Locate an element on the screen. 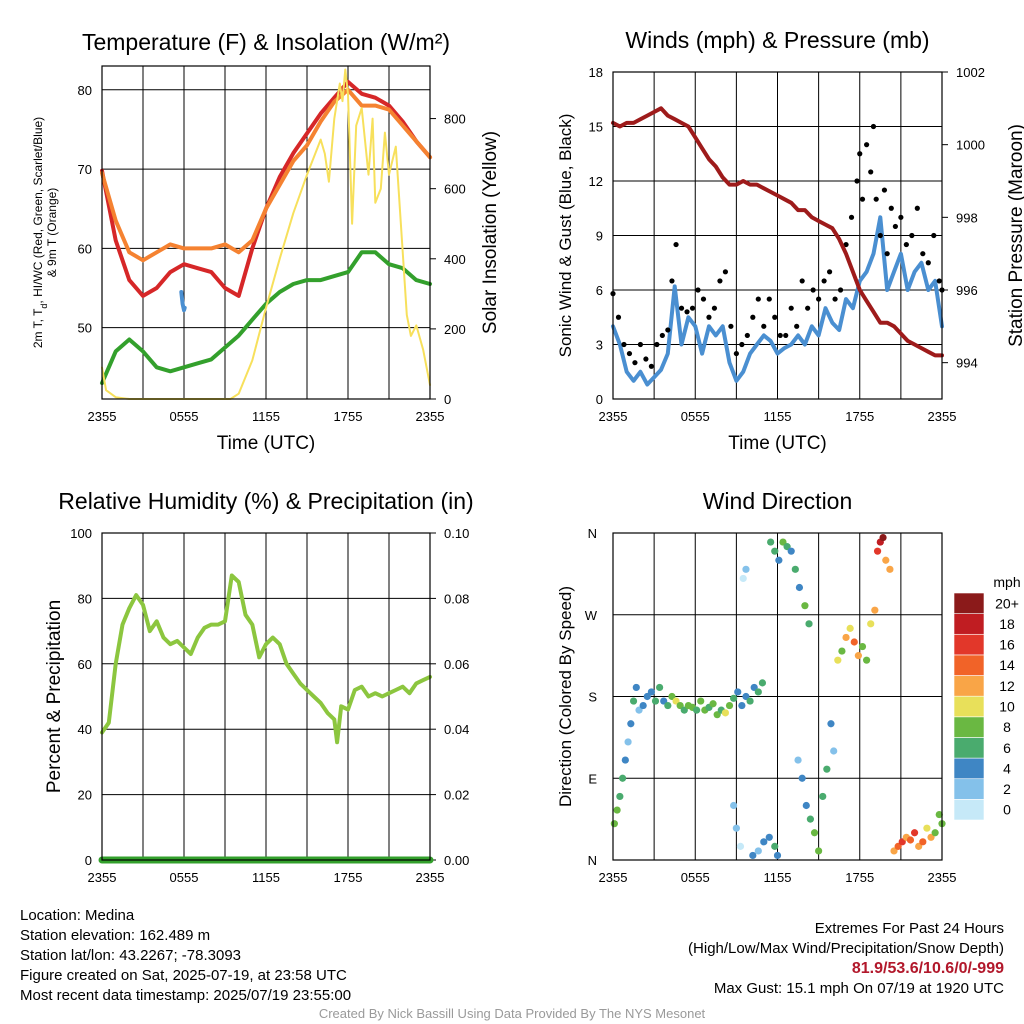 This screenshot has width=1024, height=1024. elevation-text: Station elevation: 162.489 m is located at coordinates (115, 935).